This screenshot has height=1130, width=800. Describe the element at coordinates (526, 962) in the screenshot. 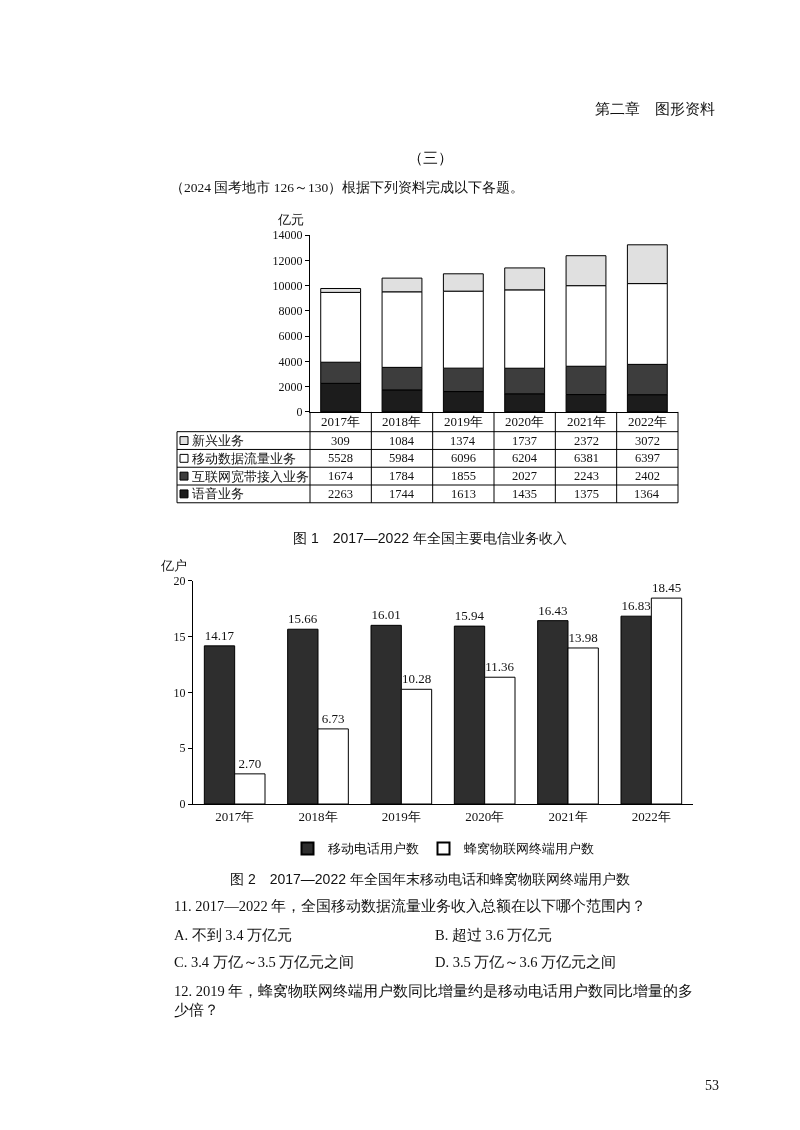

I see `text: D. 3.5 万亿～3.6 万亿元之间` at that location.